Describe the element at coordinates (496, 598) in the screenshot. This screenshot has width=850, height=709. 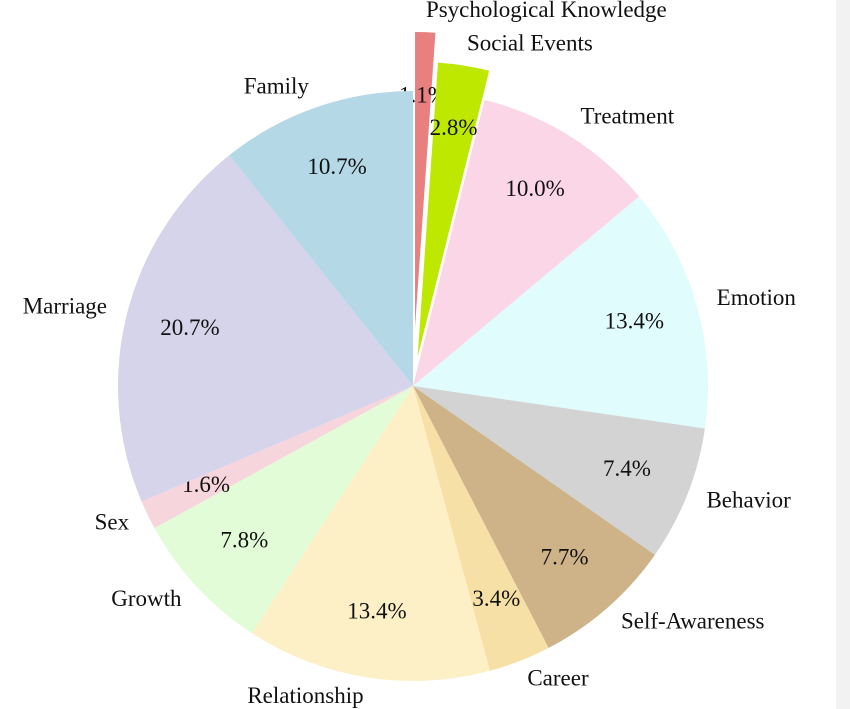
I see `value-label: 3.4%` at that location.